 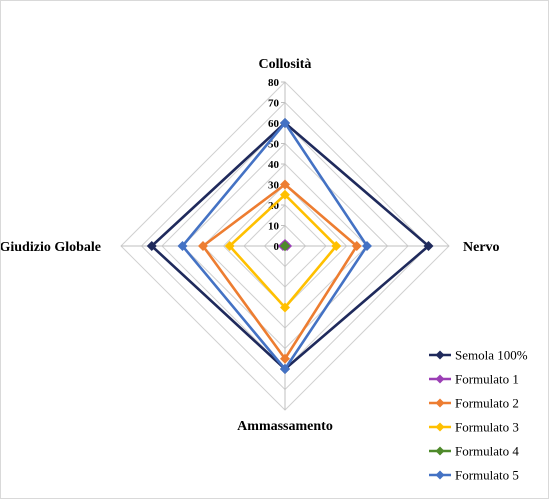 What do you see at coordinates (274, 124) in the screenshot?
I see `tick-label-60: 60` at bounding box center [274, 124].